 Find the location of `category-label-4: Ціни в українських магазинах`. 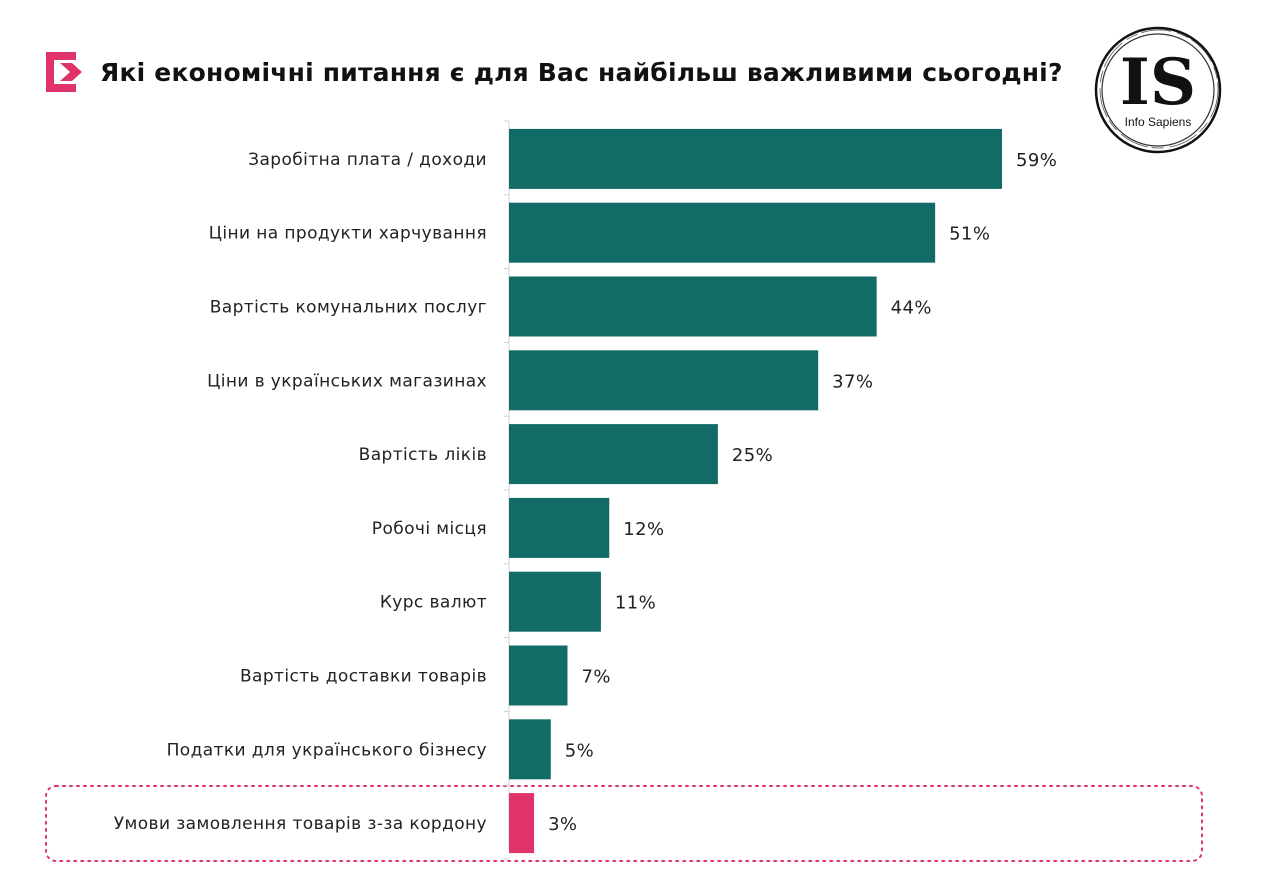

category-label-4: Ціни в українських магазинах is located at coordinates (347, 381).